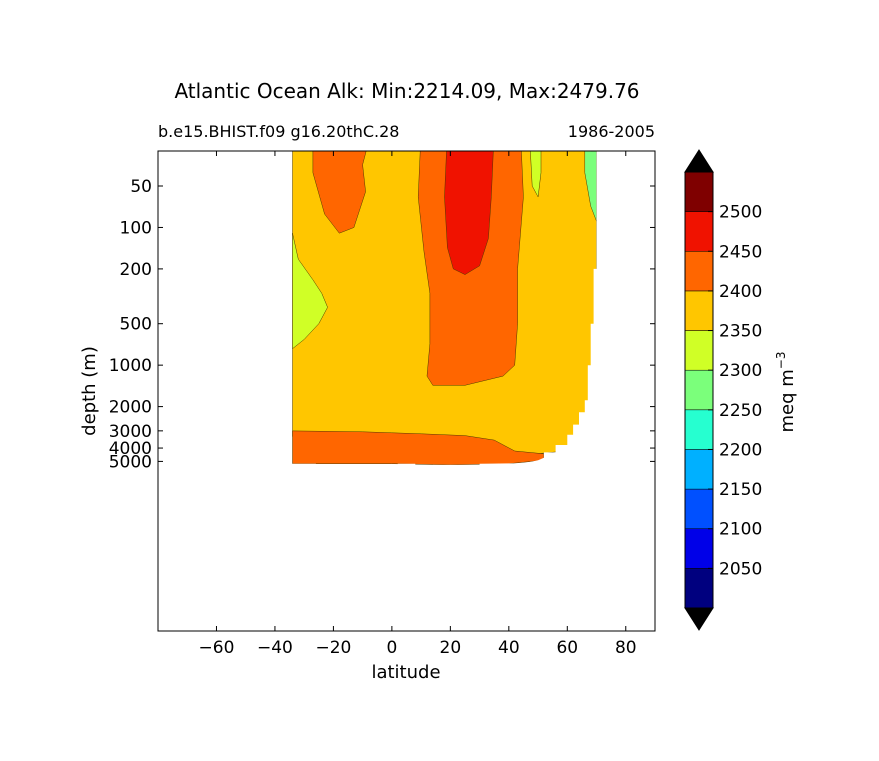  Describe the element at coordinates (130, 408) in the screenshot. I see `y-tick-label: 2000` at that location.